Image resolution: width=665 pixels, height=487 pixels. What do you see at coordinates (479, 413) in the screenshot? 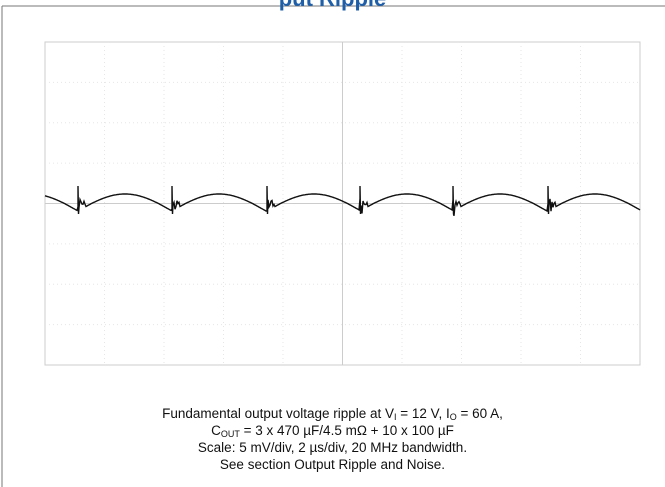
I see `text: = 60 A,` at bounding box center [479, 413].